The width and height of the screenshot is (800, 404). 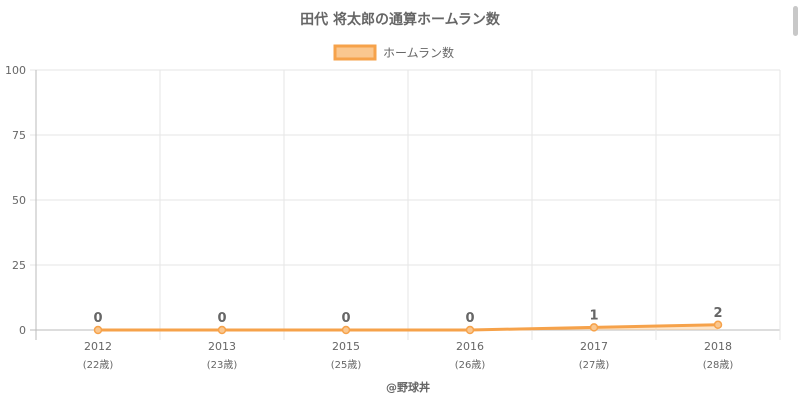 I want to click on legend-swatch, so click(x=355, y=52).